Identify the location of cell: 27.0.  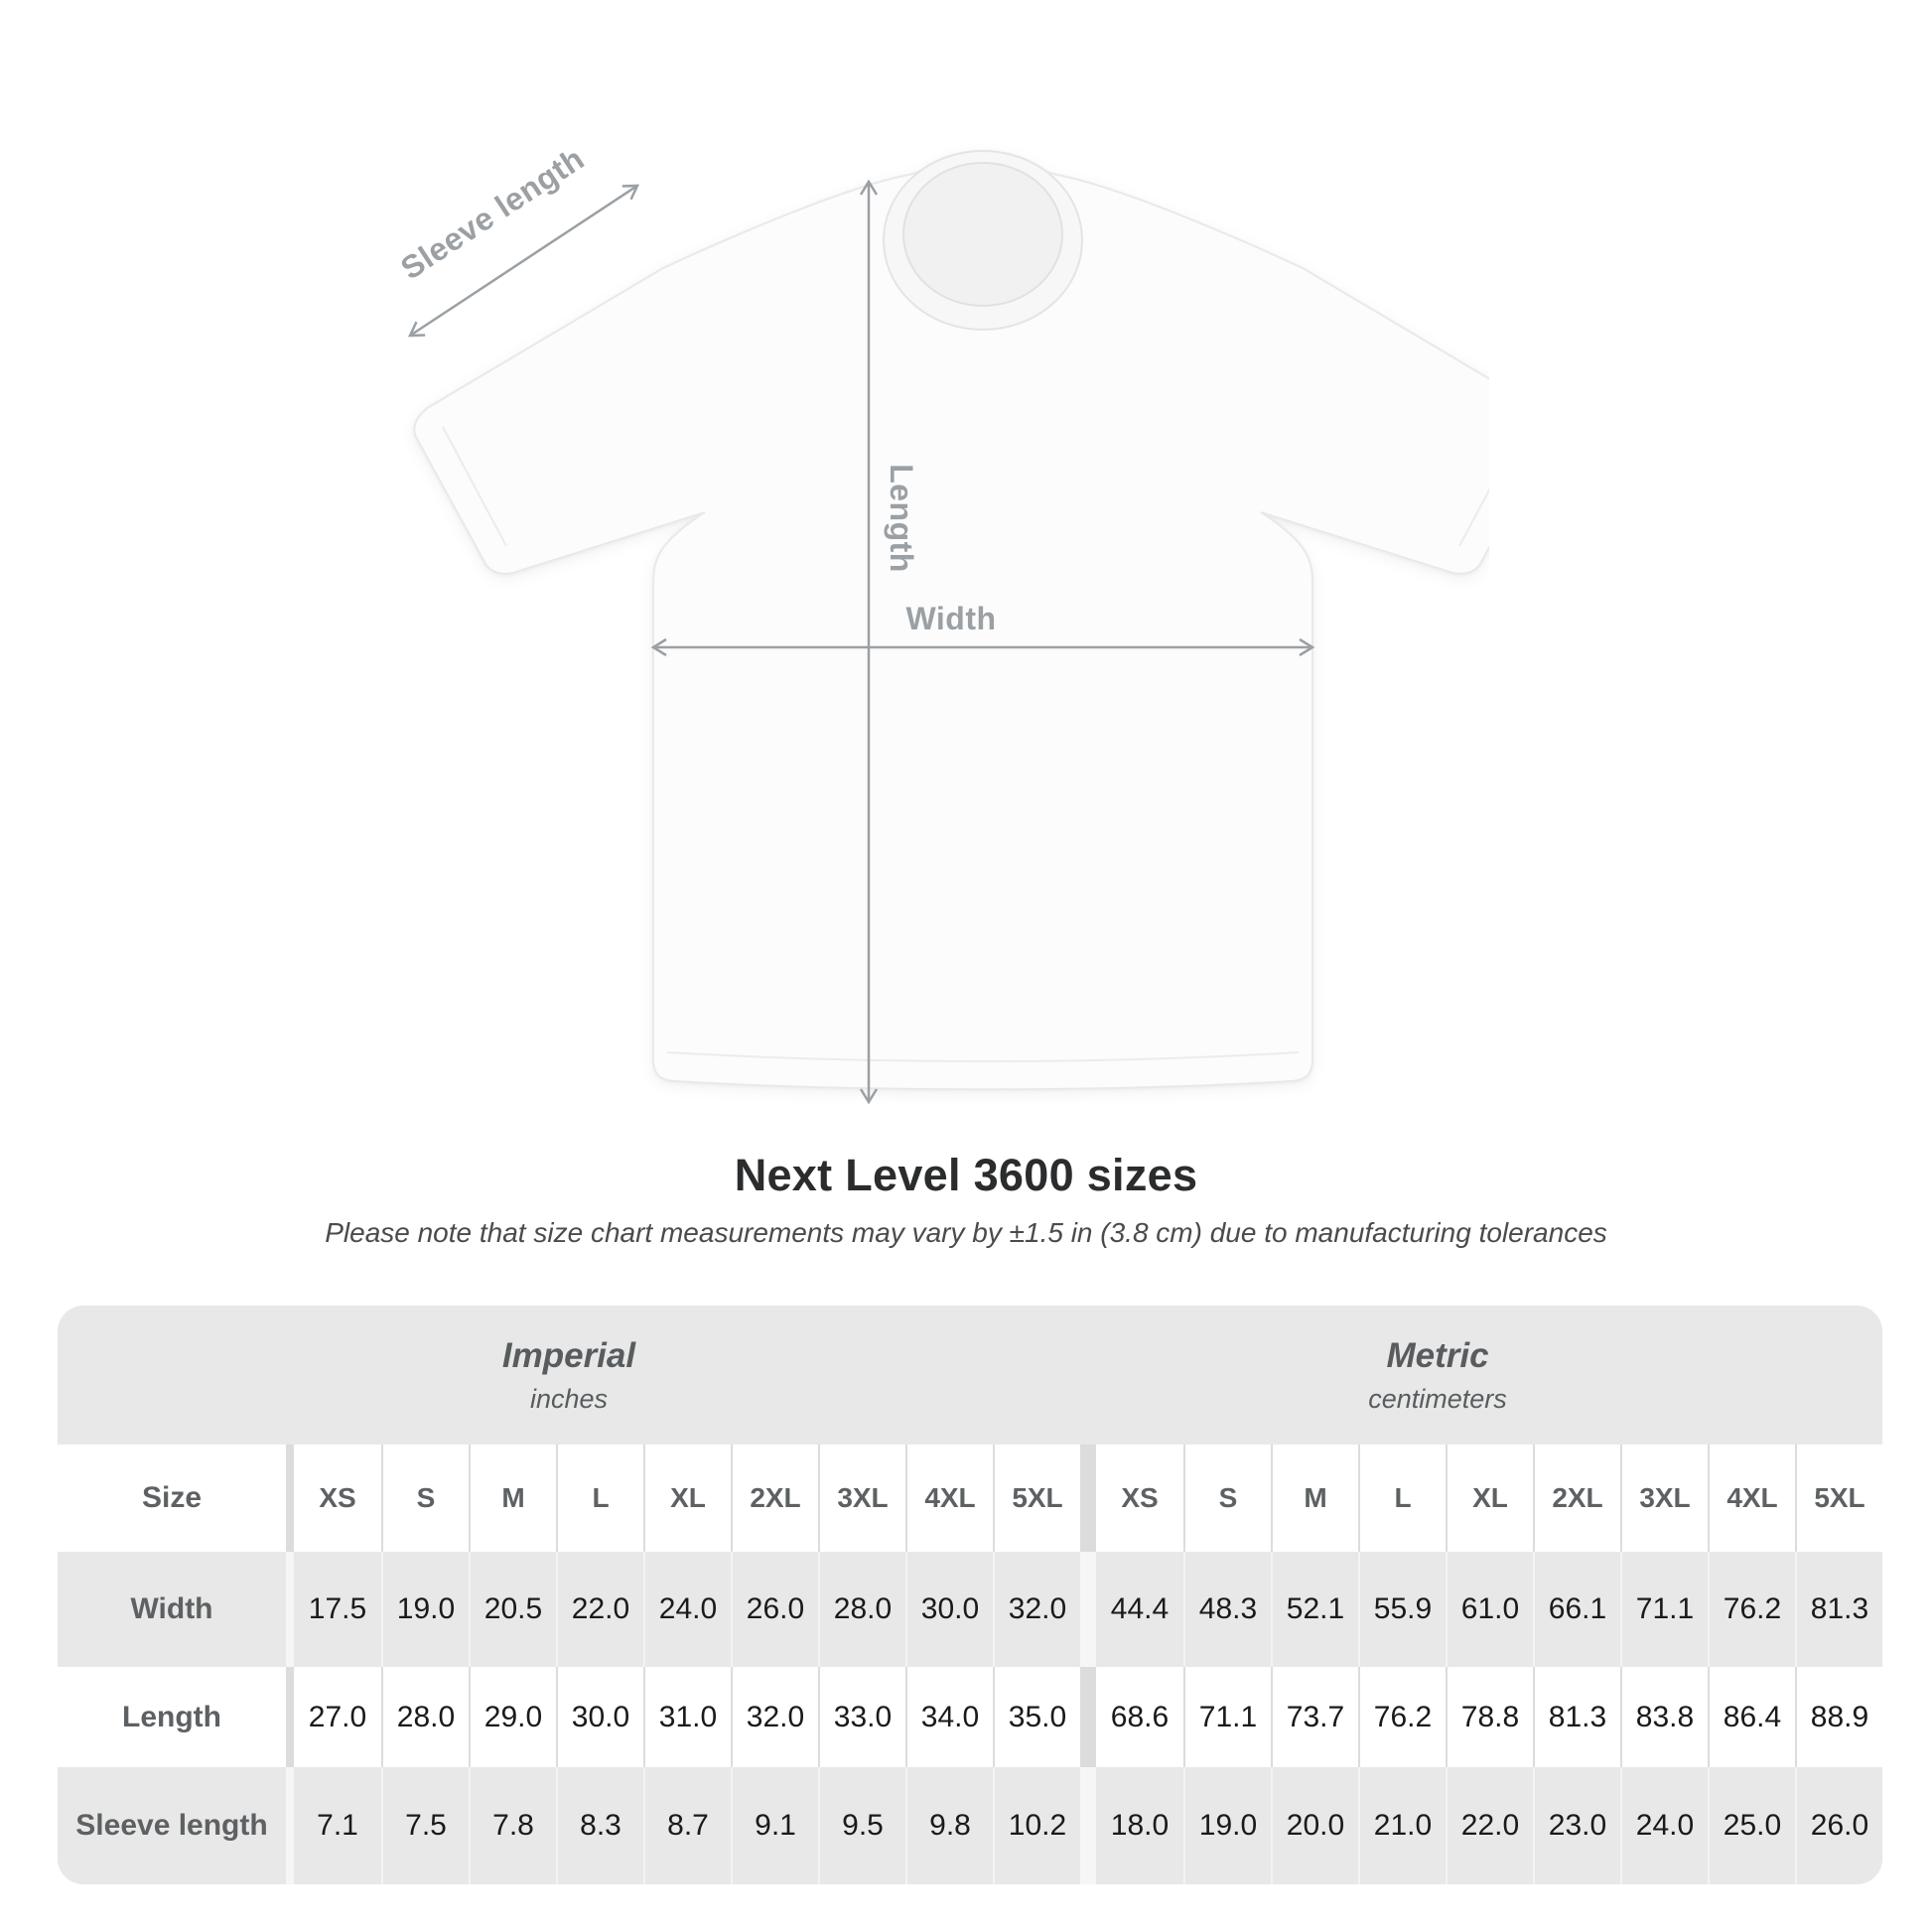
(338, 1717).